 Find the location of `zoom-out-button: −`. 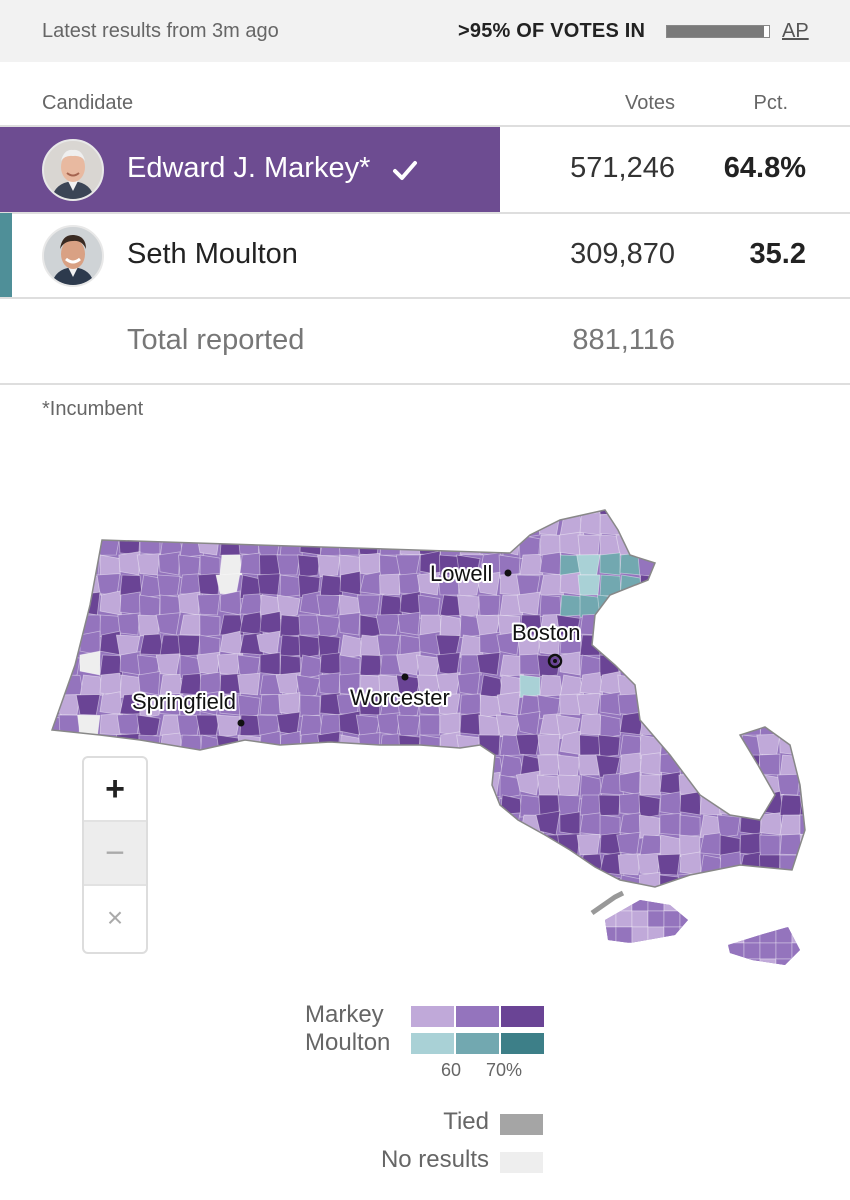

zoom-out-button: − is located at coordinates (115, 854).